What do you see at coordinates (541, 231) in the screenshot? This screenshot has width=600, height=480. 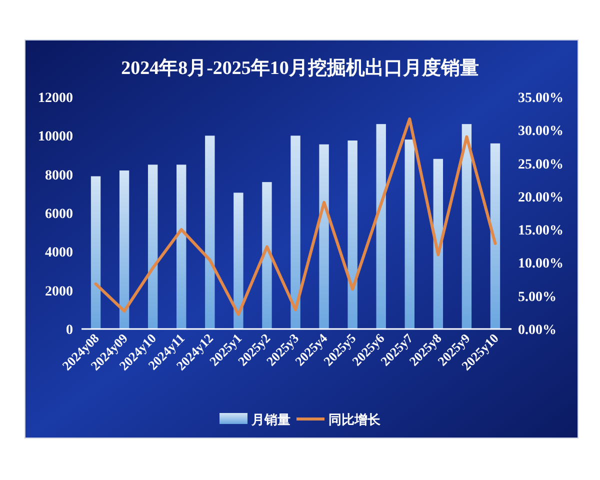 I see `y2-tick-label: 15.00%` at bounding box center [541, 231].